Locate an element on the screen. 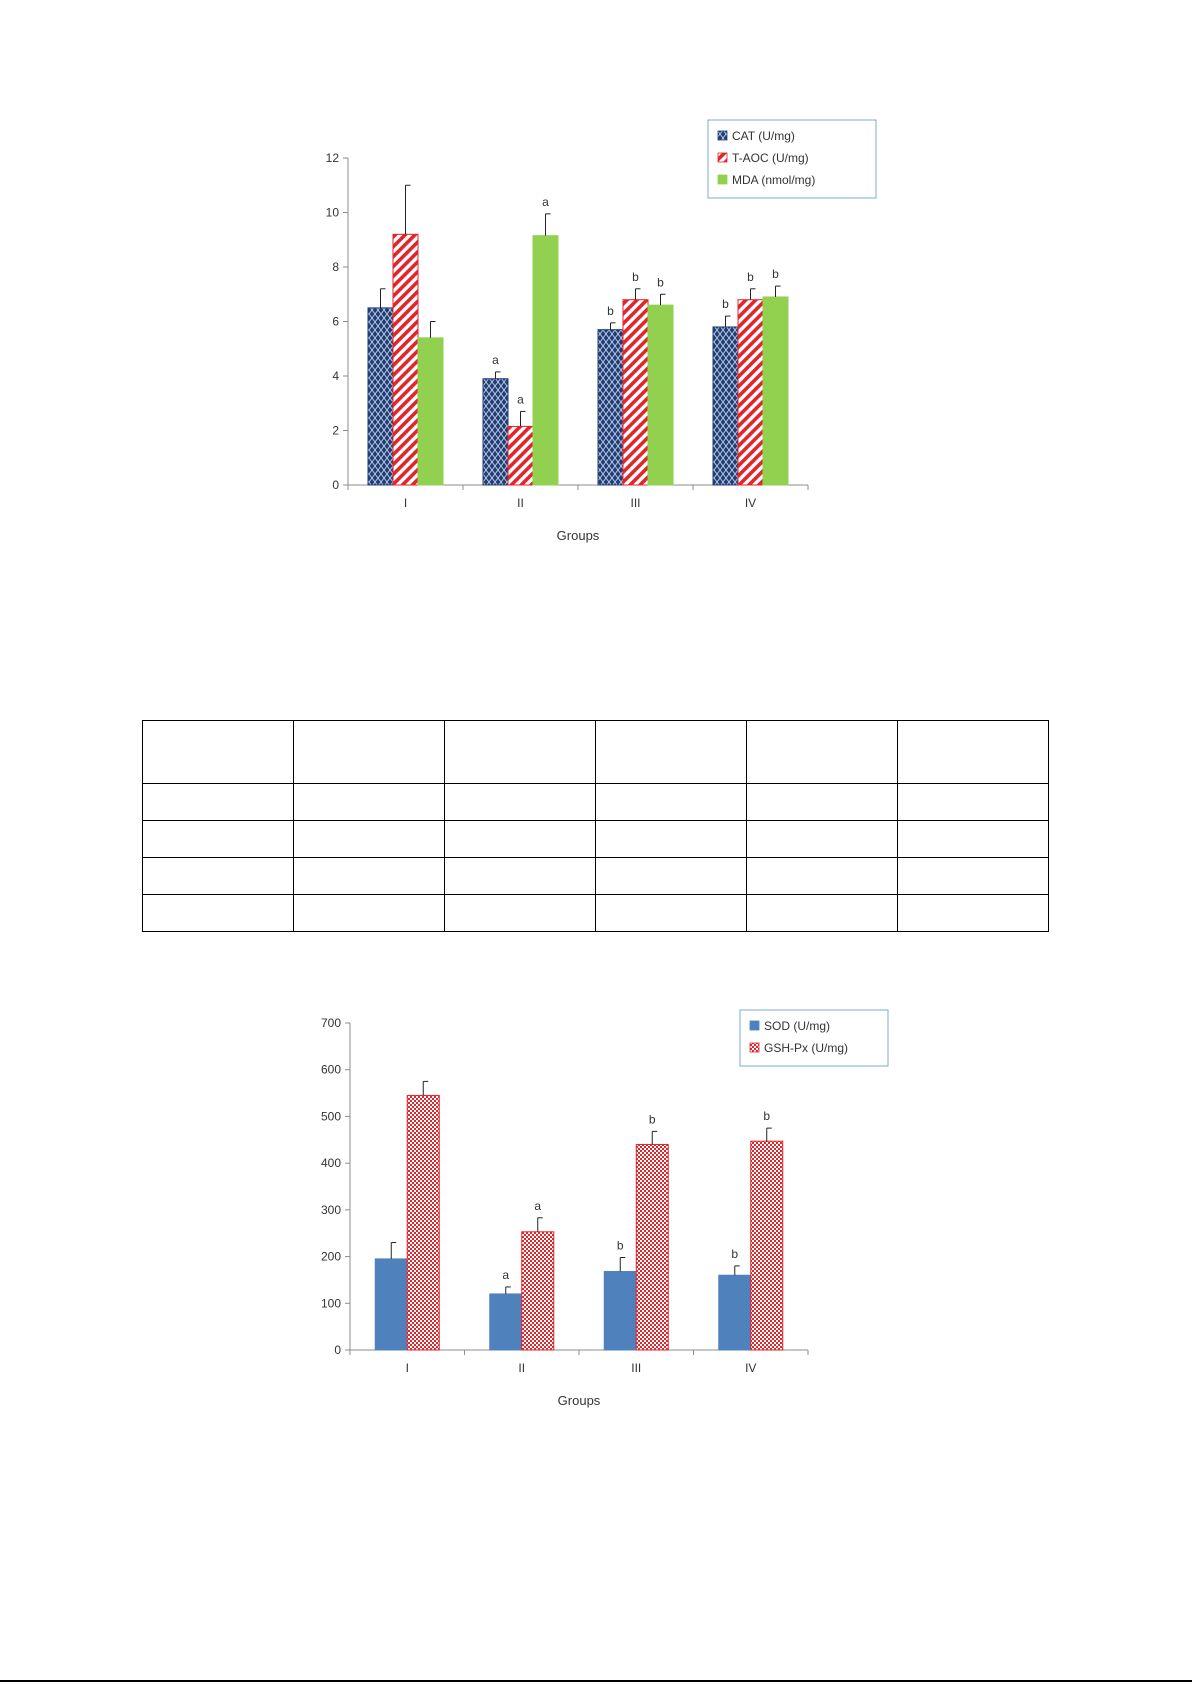 This screenshot has height=1685, width=1192. legend-label: T-AOC (U/mg) is located at coordinates (770, 158).